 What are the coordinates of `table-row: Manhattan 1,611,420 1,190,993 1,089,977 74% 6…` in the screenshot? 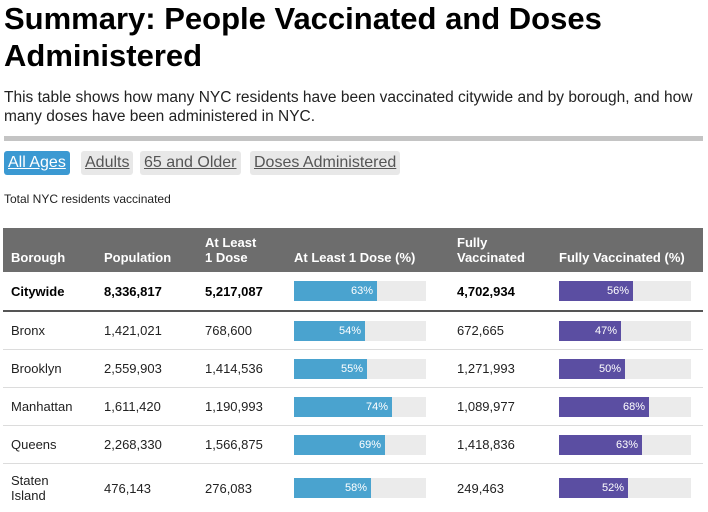 It's located at (353, 407).